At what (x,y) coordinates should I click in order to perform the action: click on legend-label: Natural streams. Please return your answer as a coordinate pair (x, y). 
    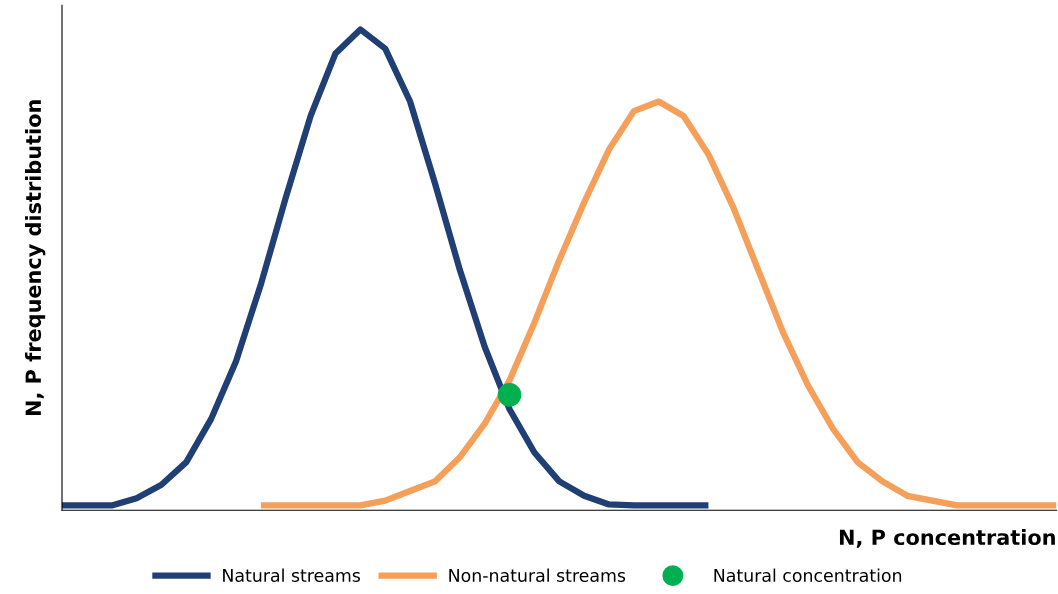
    Looking at the image, I should click on (291, 575).